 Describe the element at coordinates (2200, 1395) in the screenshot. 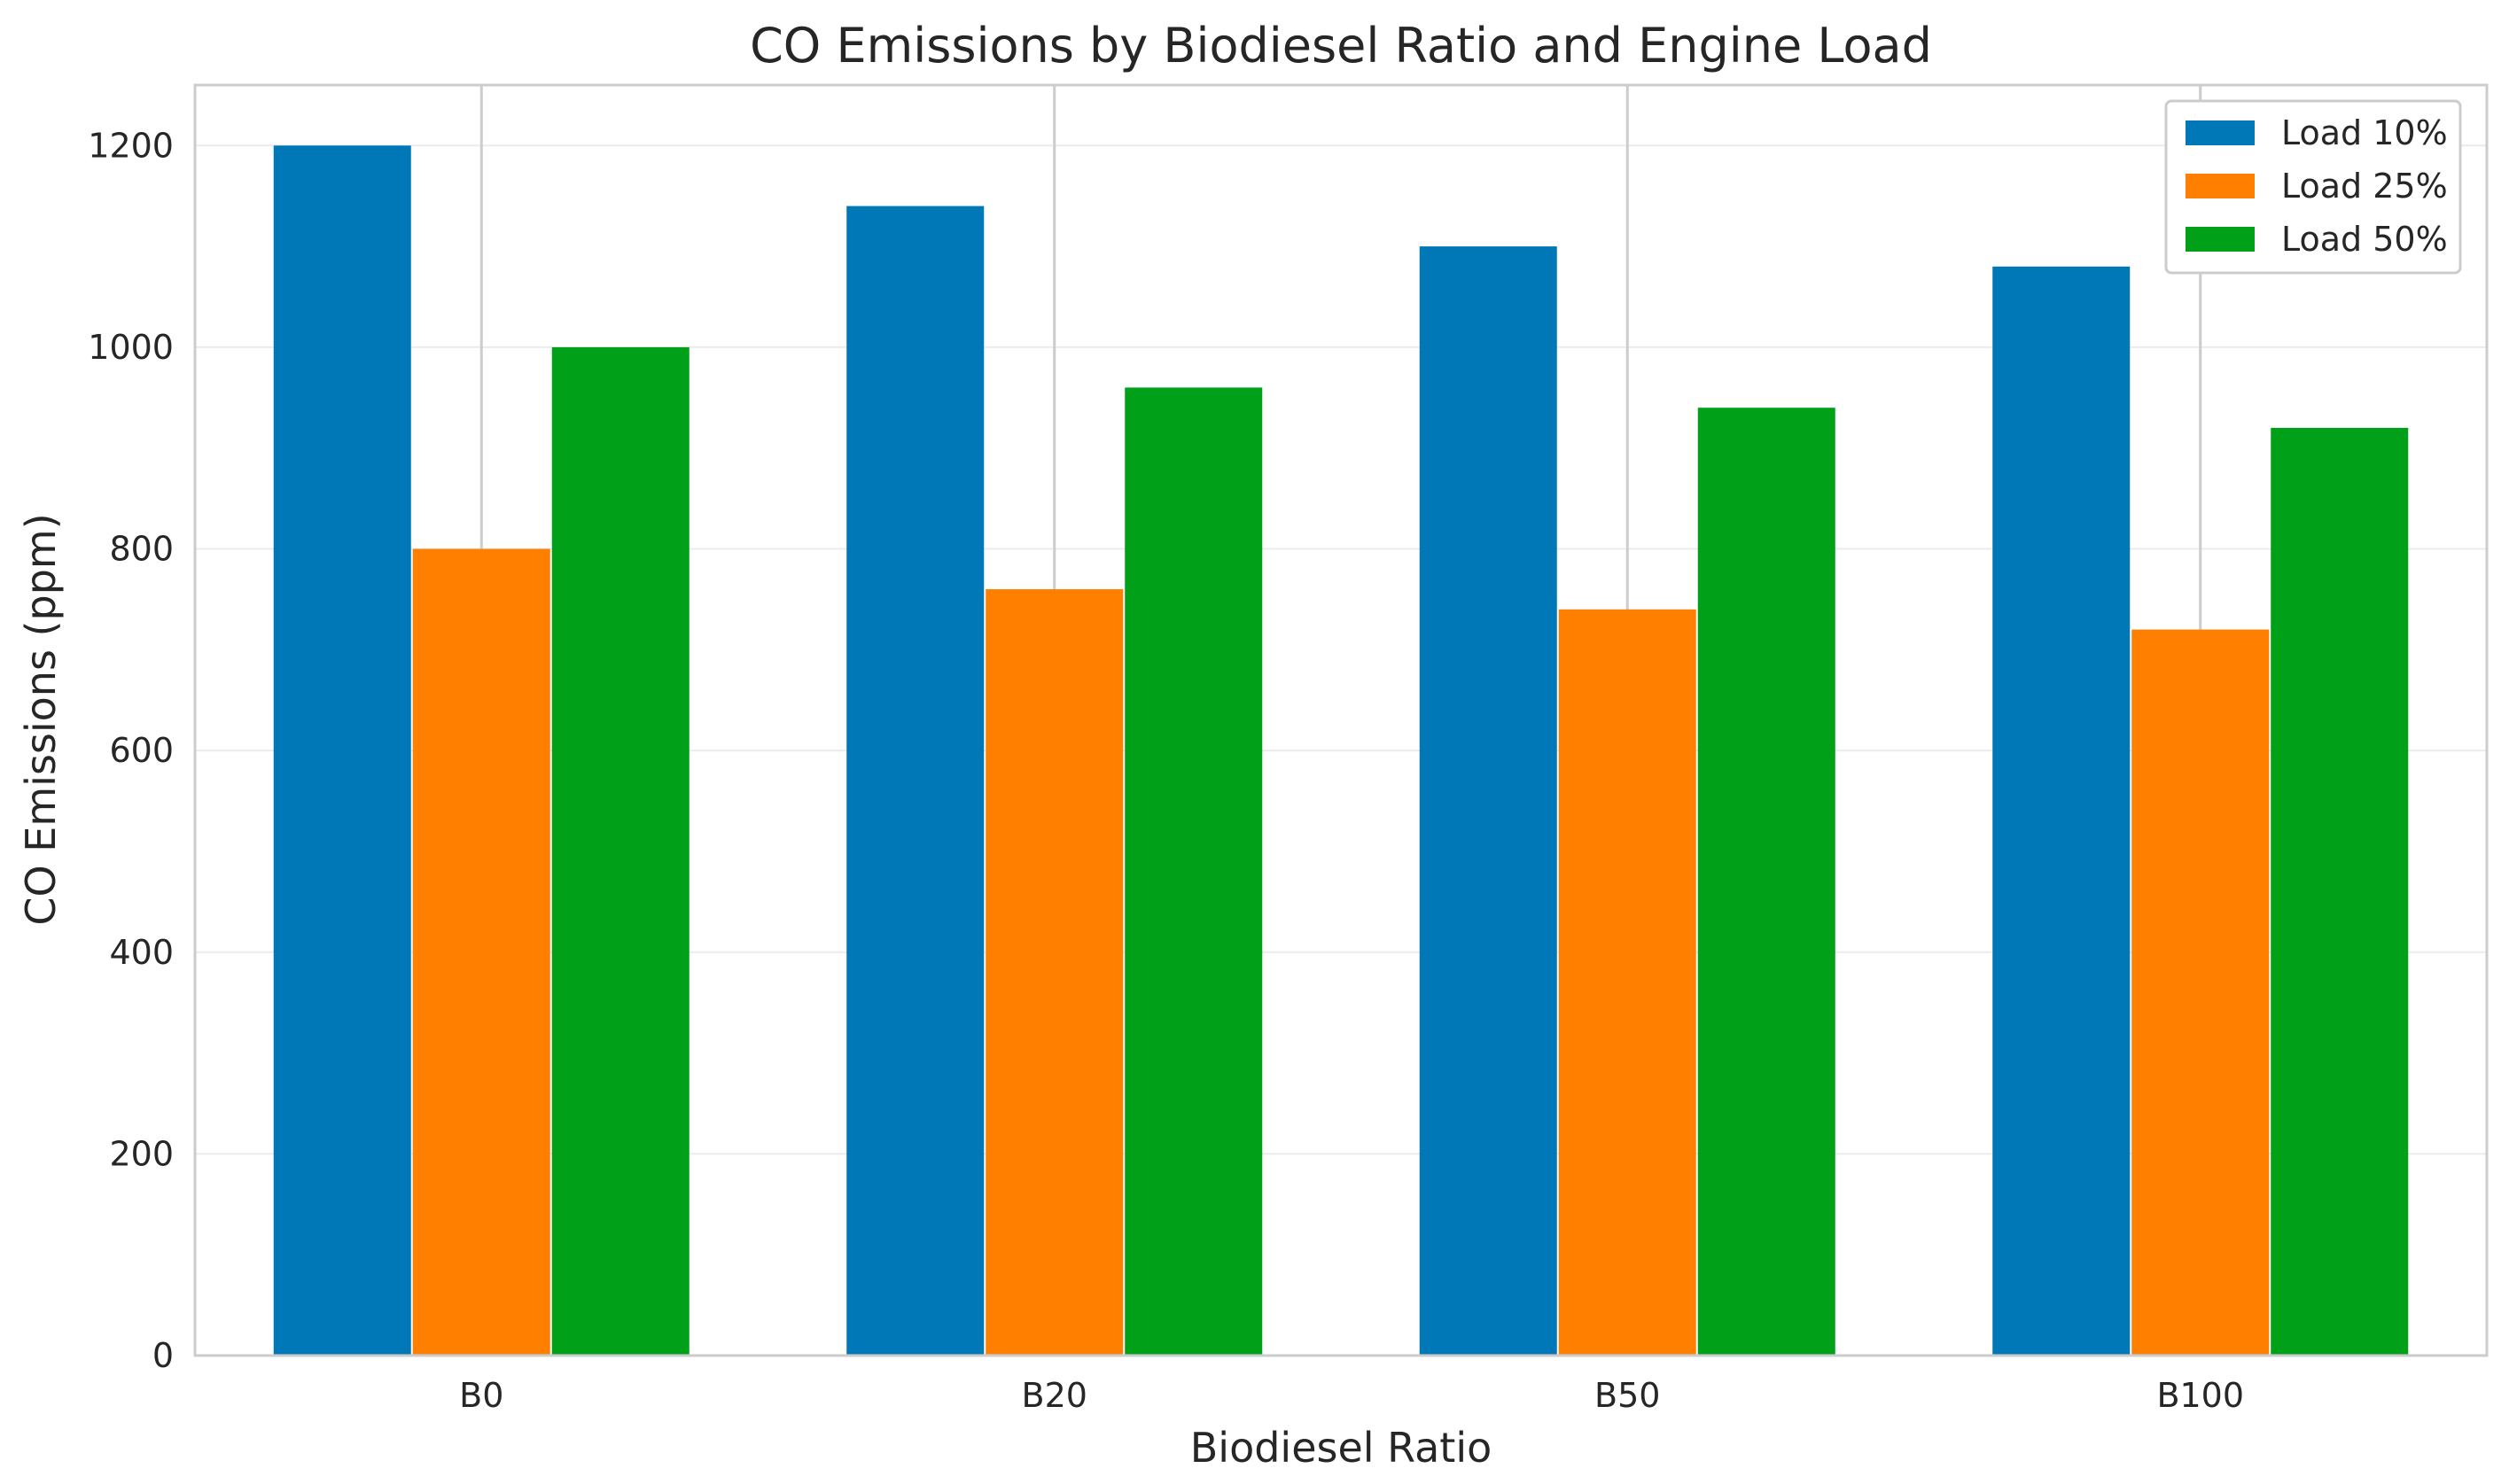

I see `x-tick-label-b100: B100` at that location.